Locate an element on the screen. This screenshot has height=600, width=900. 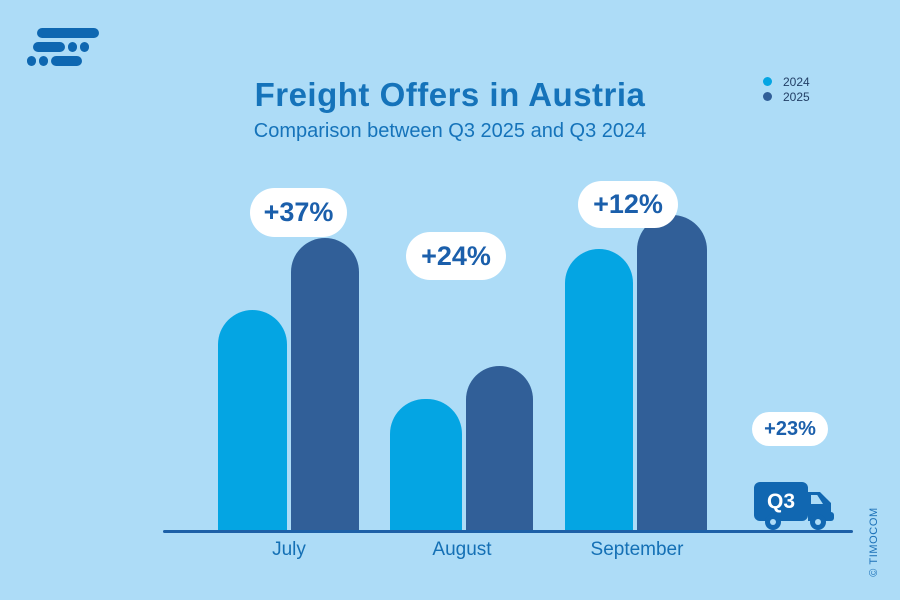
truck-wheel-right is located at coordinates (818, 522).